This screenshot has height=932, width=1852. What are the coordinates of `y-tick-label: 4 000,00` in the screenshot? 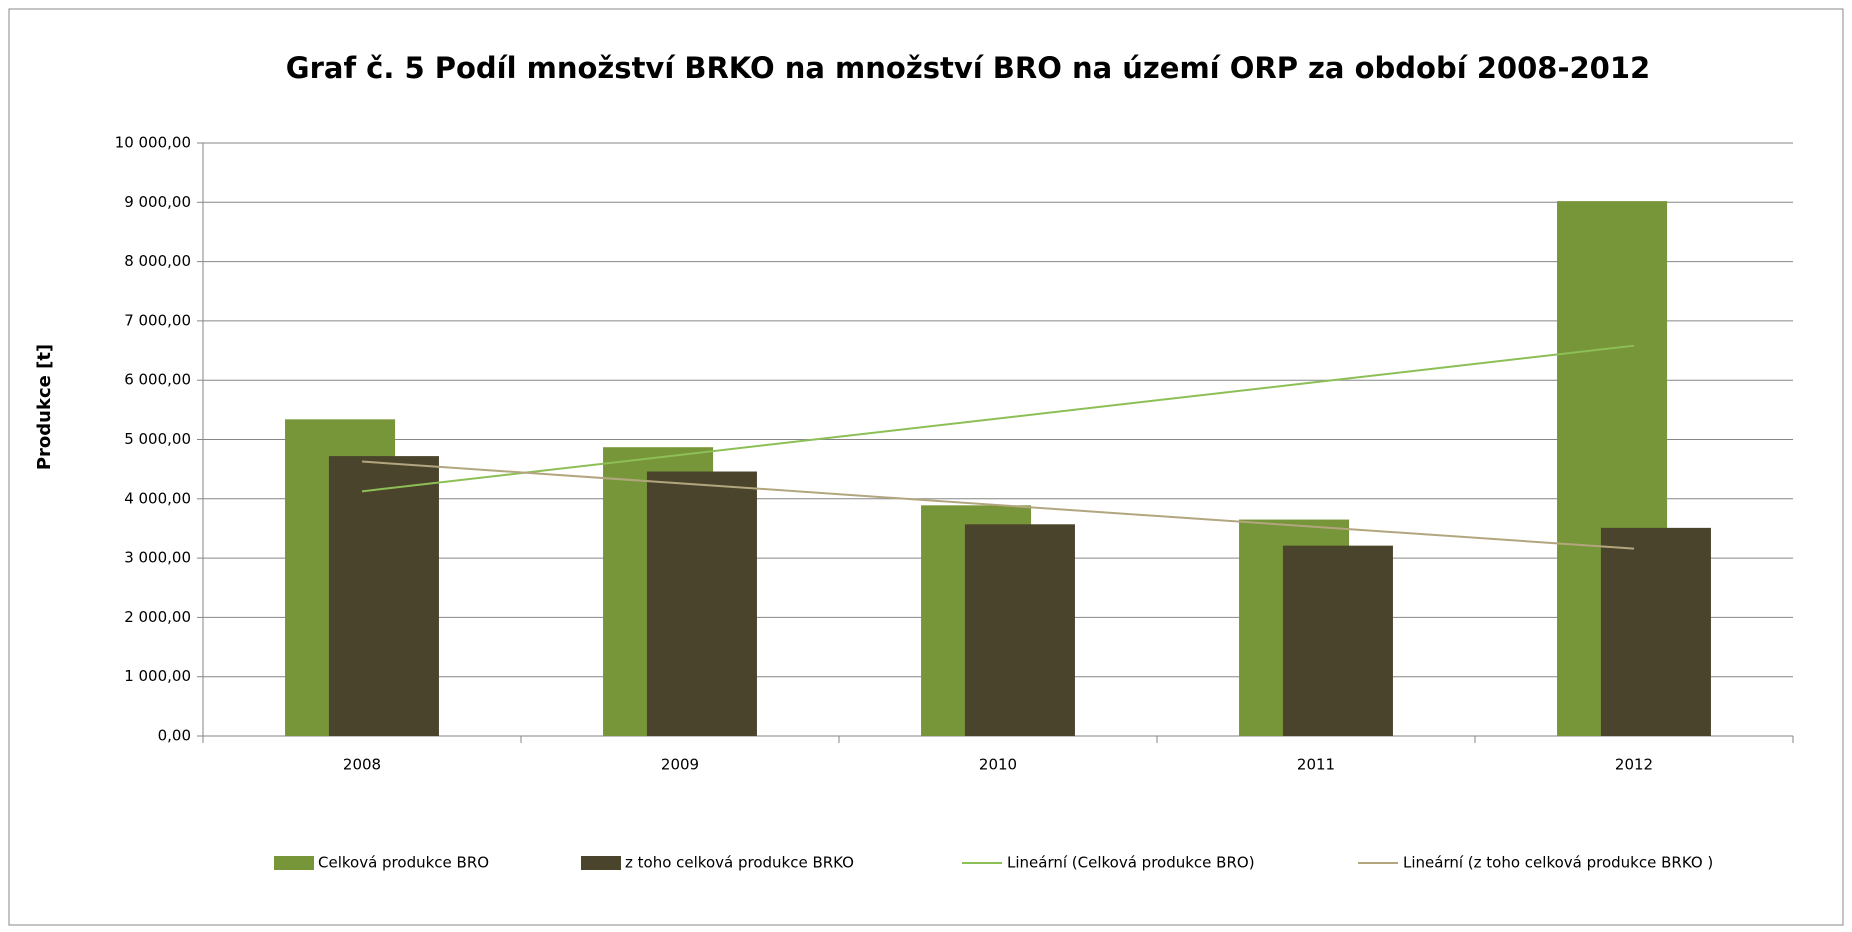 It's located at (157, 498).